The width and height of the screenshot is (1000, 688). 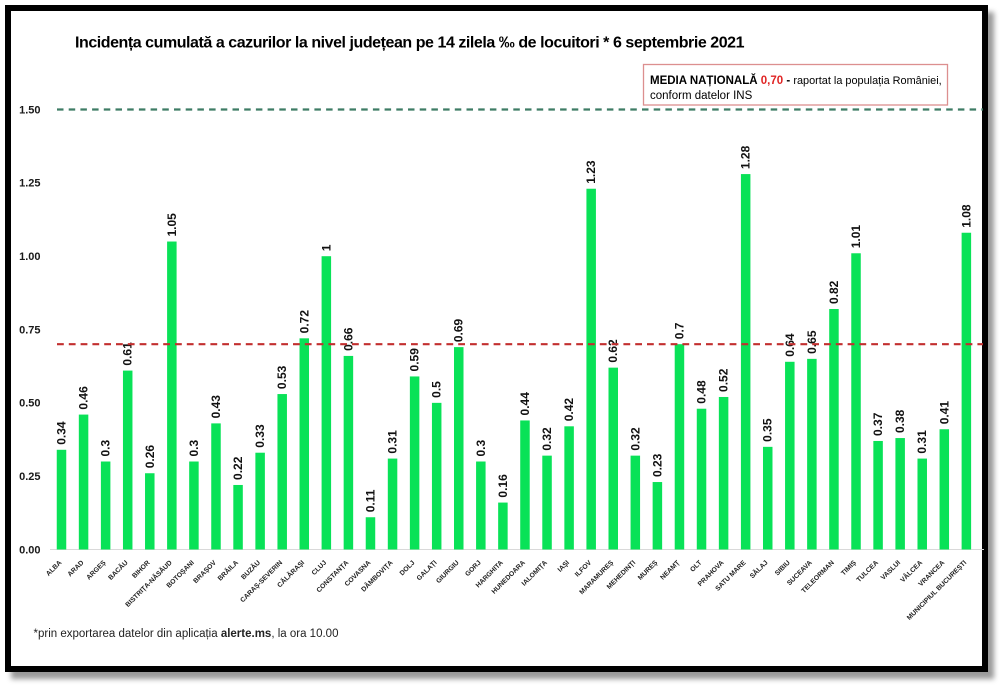 What do you see at coordinates (118, 570) in the screenshot?
I see `svg-text: BACĂU` at bounding box center [118, 570].